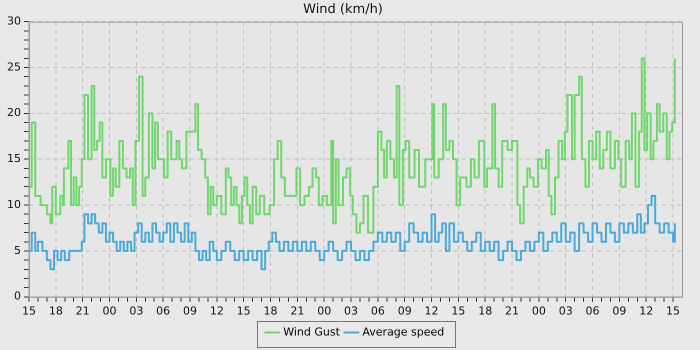 The image size is (700, 350). What do you see at coordinates (17, 296) in the screenshot?
I see `y-tick-label: 0` at bounding box center [17, 296].